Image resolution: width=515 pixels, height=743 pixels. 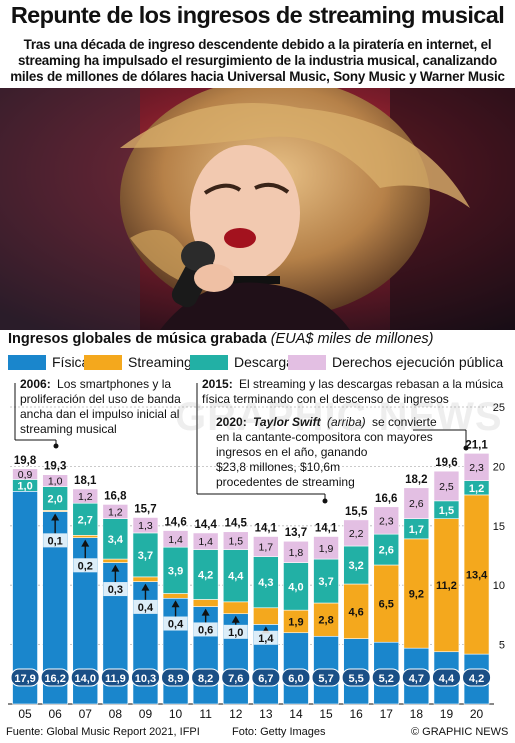 What do you see at coordinates (55, 714) in the screenshot?
I see `x-tick-label: 06` at bounding box center [55, 714].